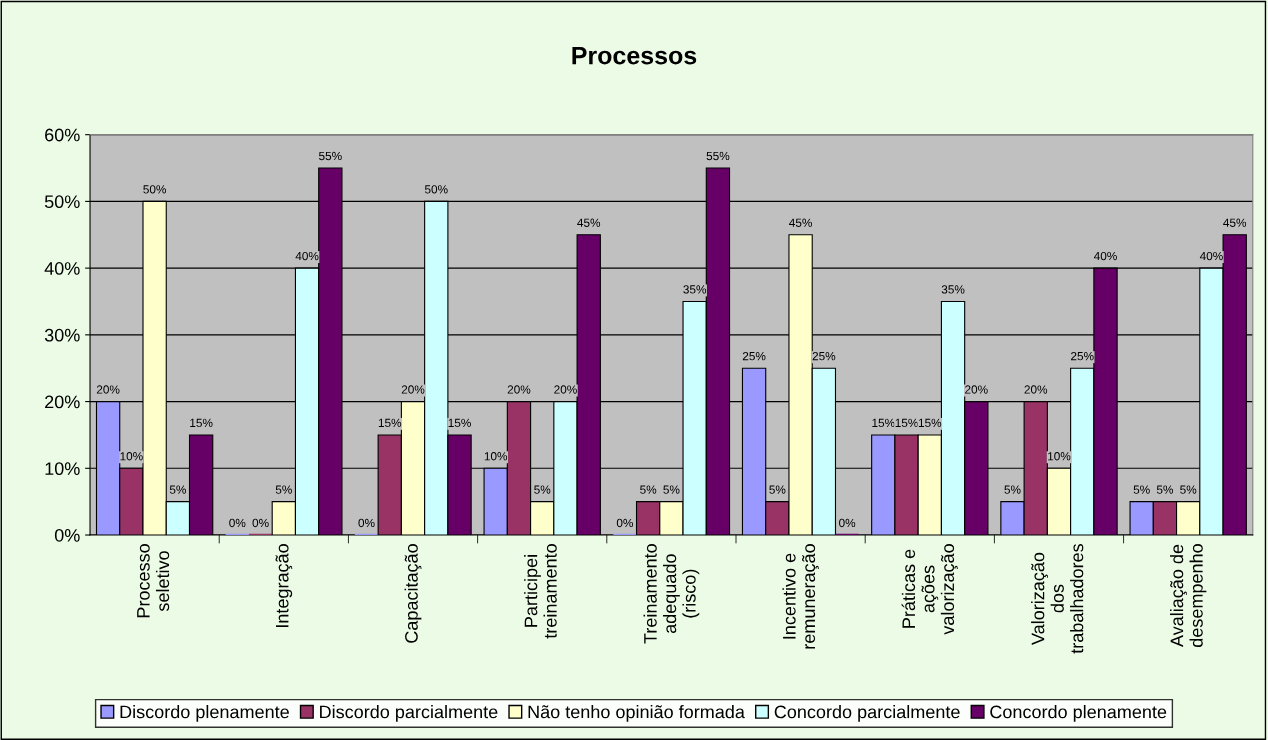  Describe the element at coordinates (284, 585) in the screenshot. I see `x-tick-label: Integração` at that location.